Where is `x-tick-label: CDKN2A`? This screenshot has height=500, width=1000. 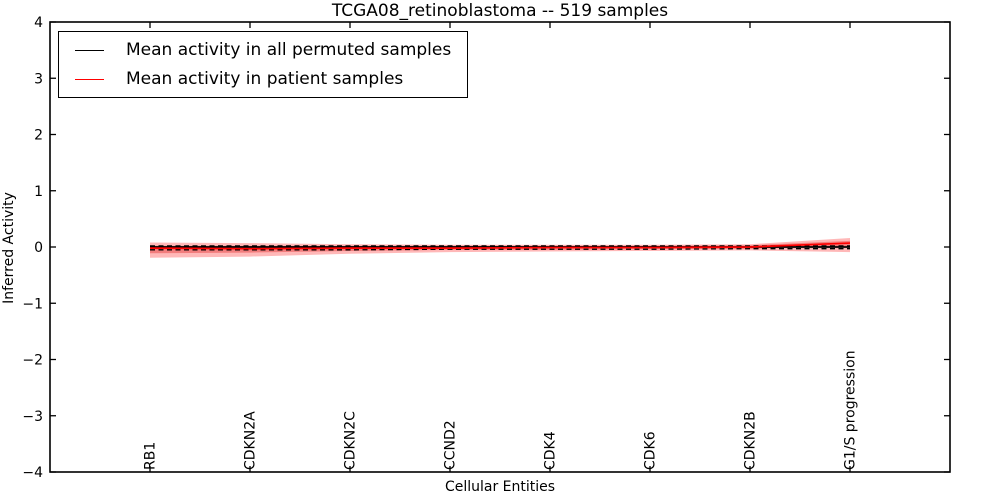 x-tick-label: CDKN2A is located at coordinates (251, 440).